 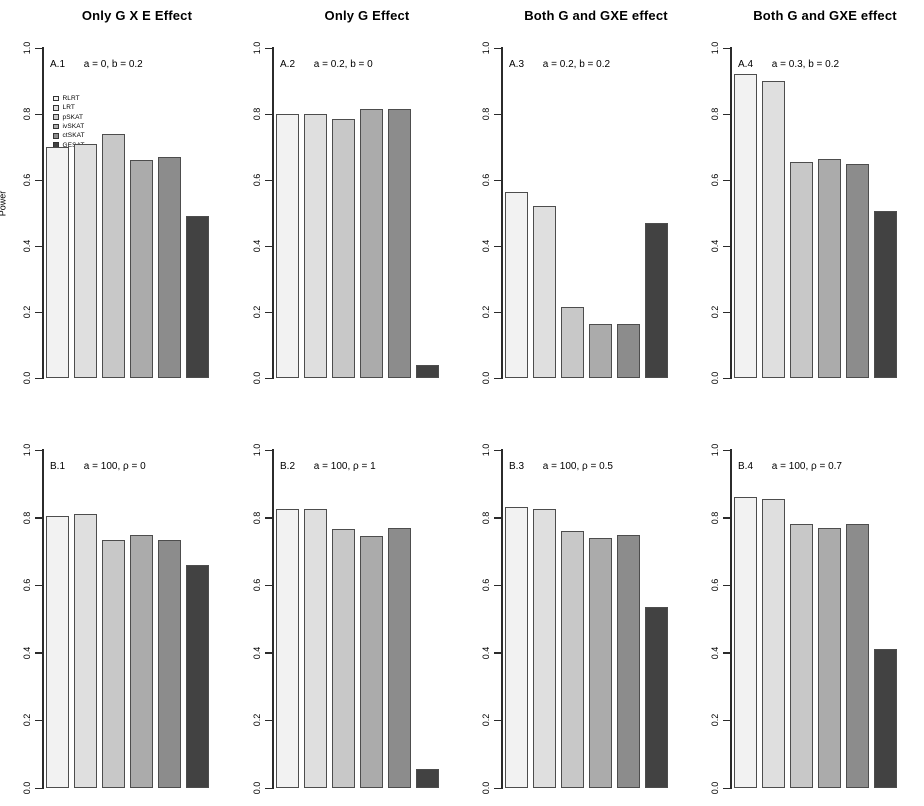 I want to click on chart-panel: B.4 a = 100, ρ = 0.7 0.0 0.2 0.4 0.6 0.8 1.0, so click(x=806, y=601).